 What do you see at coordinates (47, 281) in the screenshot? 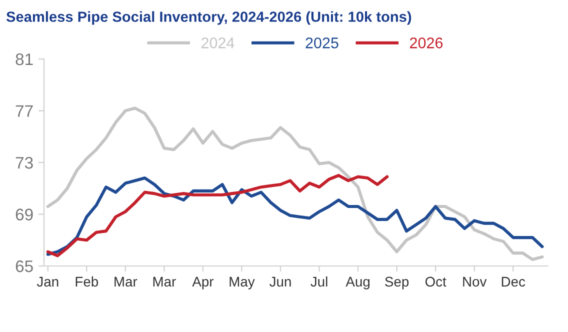
I see `x-tick-label: Jan` at bounding box center [47, 281].